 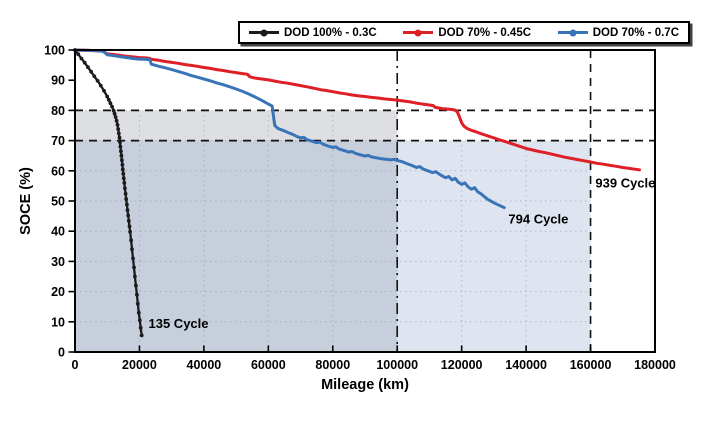 I want to click on x-tick-label: 20000, so click(x=139, y=365).